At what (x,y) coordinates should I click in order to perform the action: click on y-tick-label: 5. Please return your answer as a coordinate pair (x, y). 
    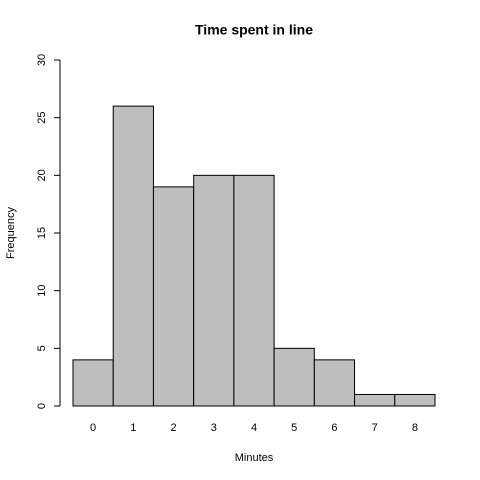
    Looking at the image, I should click on (42, 348).